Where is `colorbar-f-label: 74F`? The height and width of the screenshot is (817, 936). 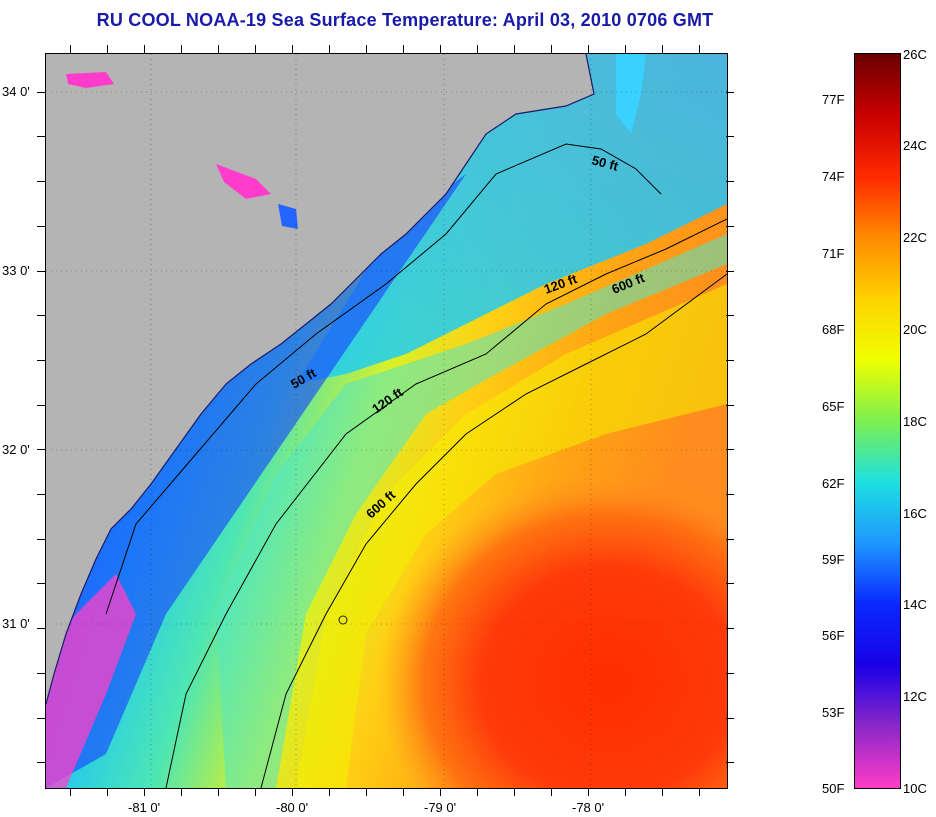
colorbar-f-label: 74F is located at coordinates (833, 176).